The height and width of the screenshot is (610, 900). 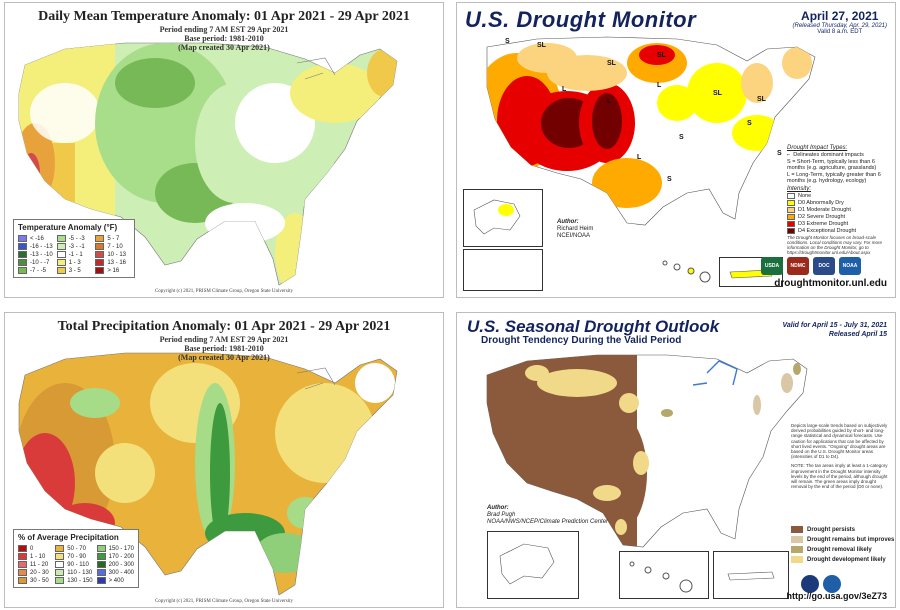 I want to click on intensity-item: D4 Exceptional Drought, so click(x=839, y=231).